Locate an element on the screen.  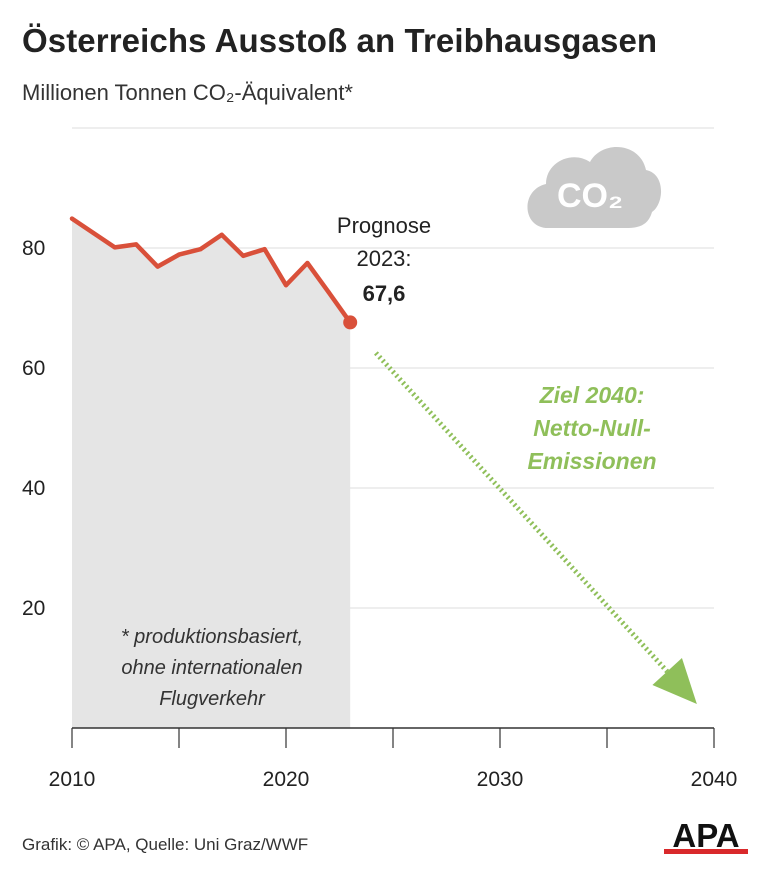
x-tick-label: 2040 is located at coordinates (714, 779).